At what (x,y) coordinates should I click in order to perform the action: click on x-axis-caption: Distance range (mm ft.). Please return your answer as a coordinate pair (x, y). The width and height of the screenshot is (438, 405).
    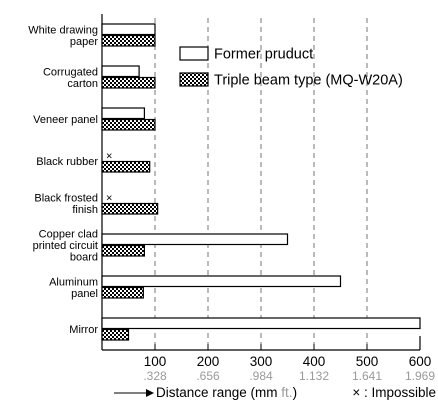
    Looking at the image, I should click on (226, 392).